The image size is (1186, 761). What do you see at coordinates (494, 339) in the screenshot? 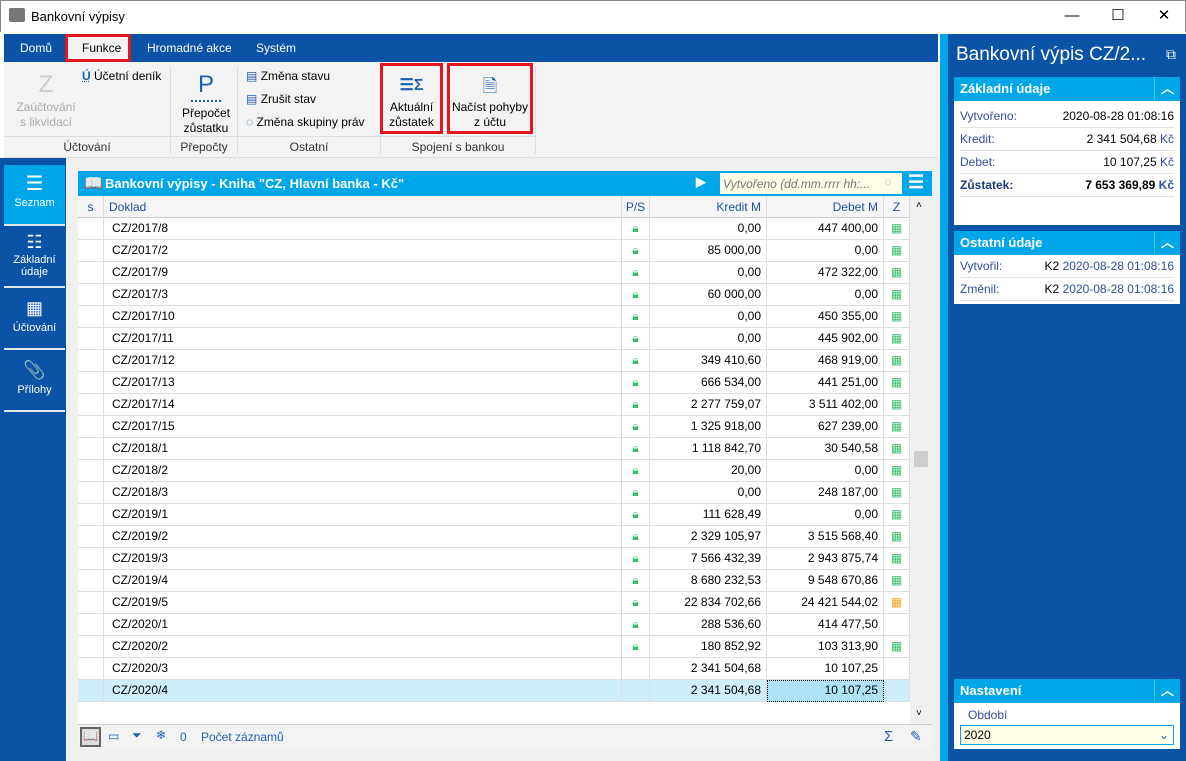
I see `table-row: CZ/2017/11 🔒︎ 0,00 445 902,00 ▦` at bounding box center [494, 339].